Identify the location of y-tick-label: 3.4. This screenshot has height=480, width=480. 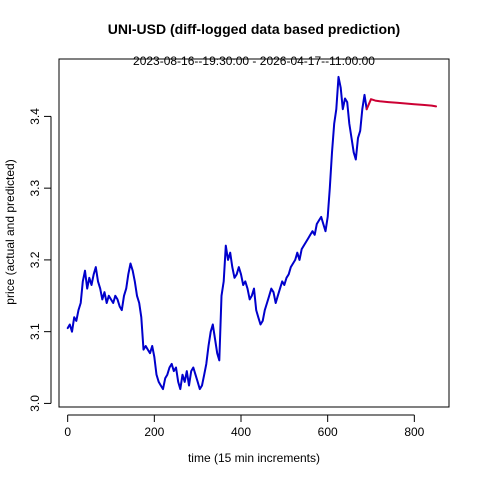
(35, 116).